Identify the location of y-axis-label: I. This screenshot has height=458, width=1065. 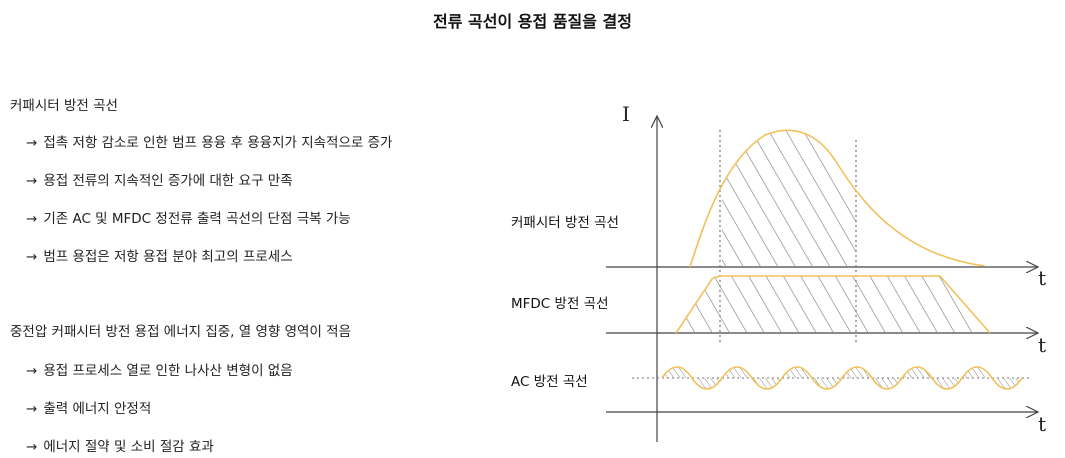
(626, 114).